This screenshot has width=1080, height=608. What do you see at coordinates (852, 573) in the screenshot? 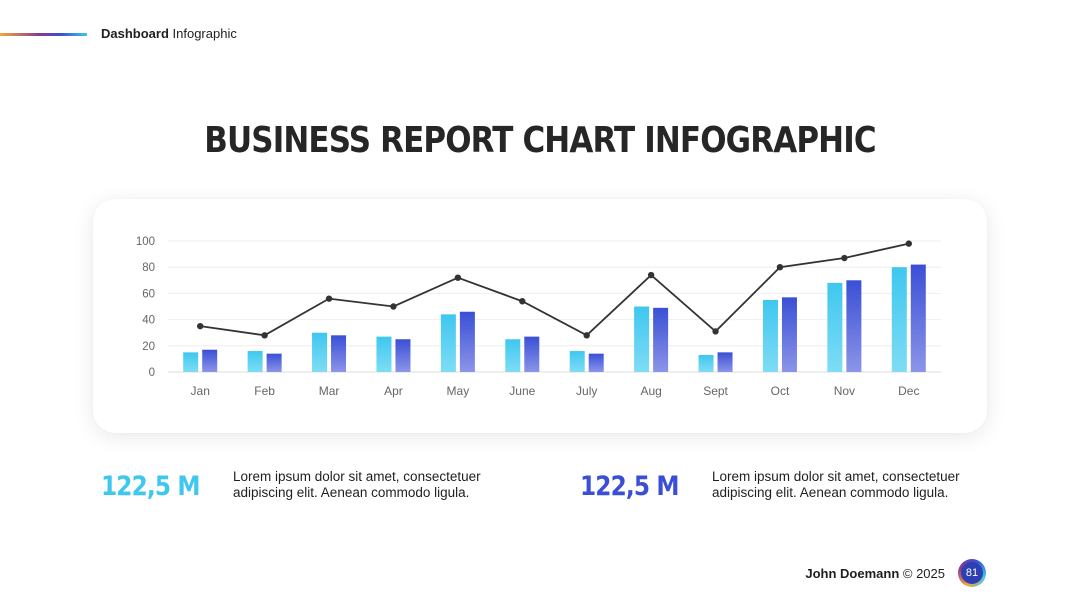
I see `footer-author: John Doemann` at bounding box center [852, 573].